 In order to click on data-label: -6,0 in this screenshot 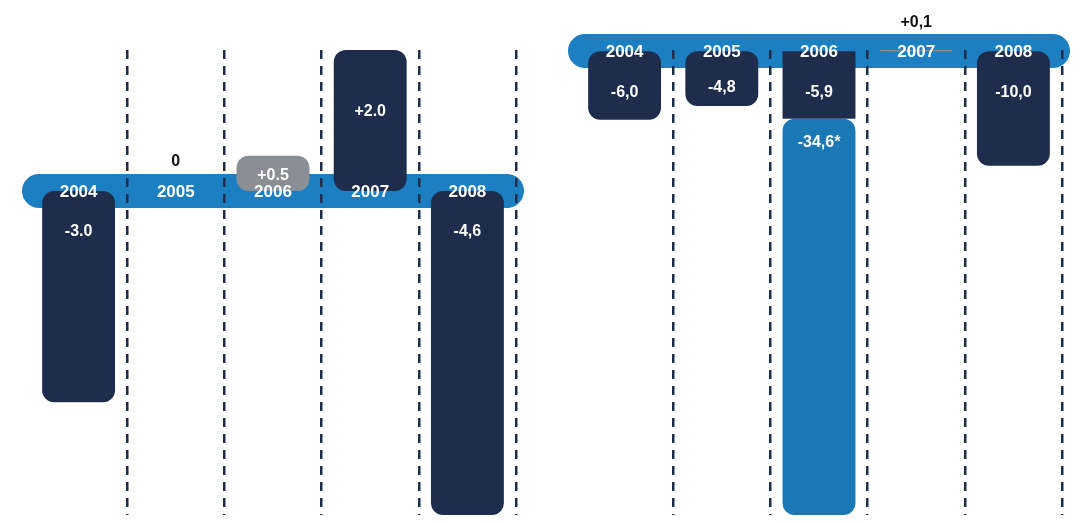, I will do `click(624, 91)`.